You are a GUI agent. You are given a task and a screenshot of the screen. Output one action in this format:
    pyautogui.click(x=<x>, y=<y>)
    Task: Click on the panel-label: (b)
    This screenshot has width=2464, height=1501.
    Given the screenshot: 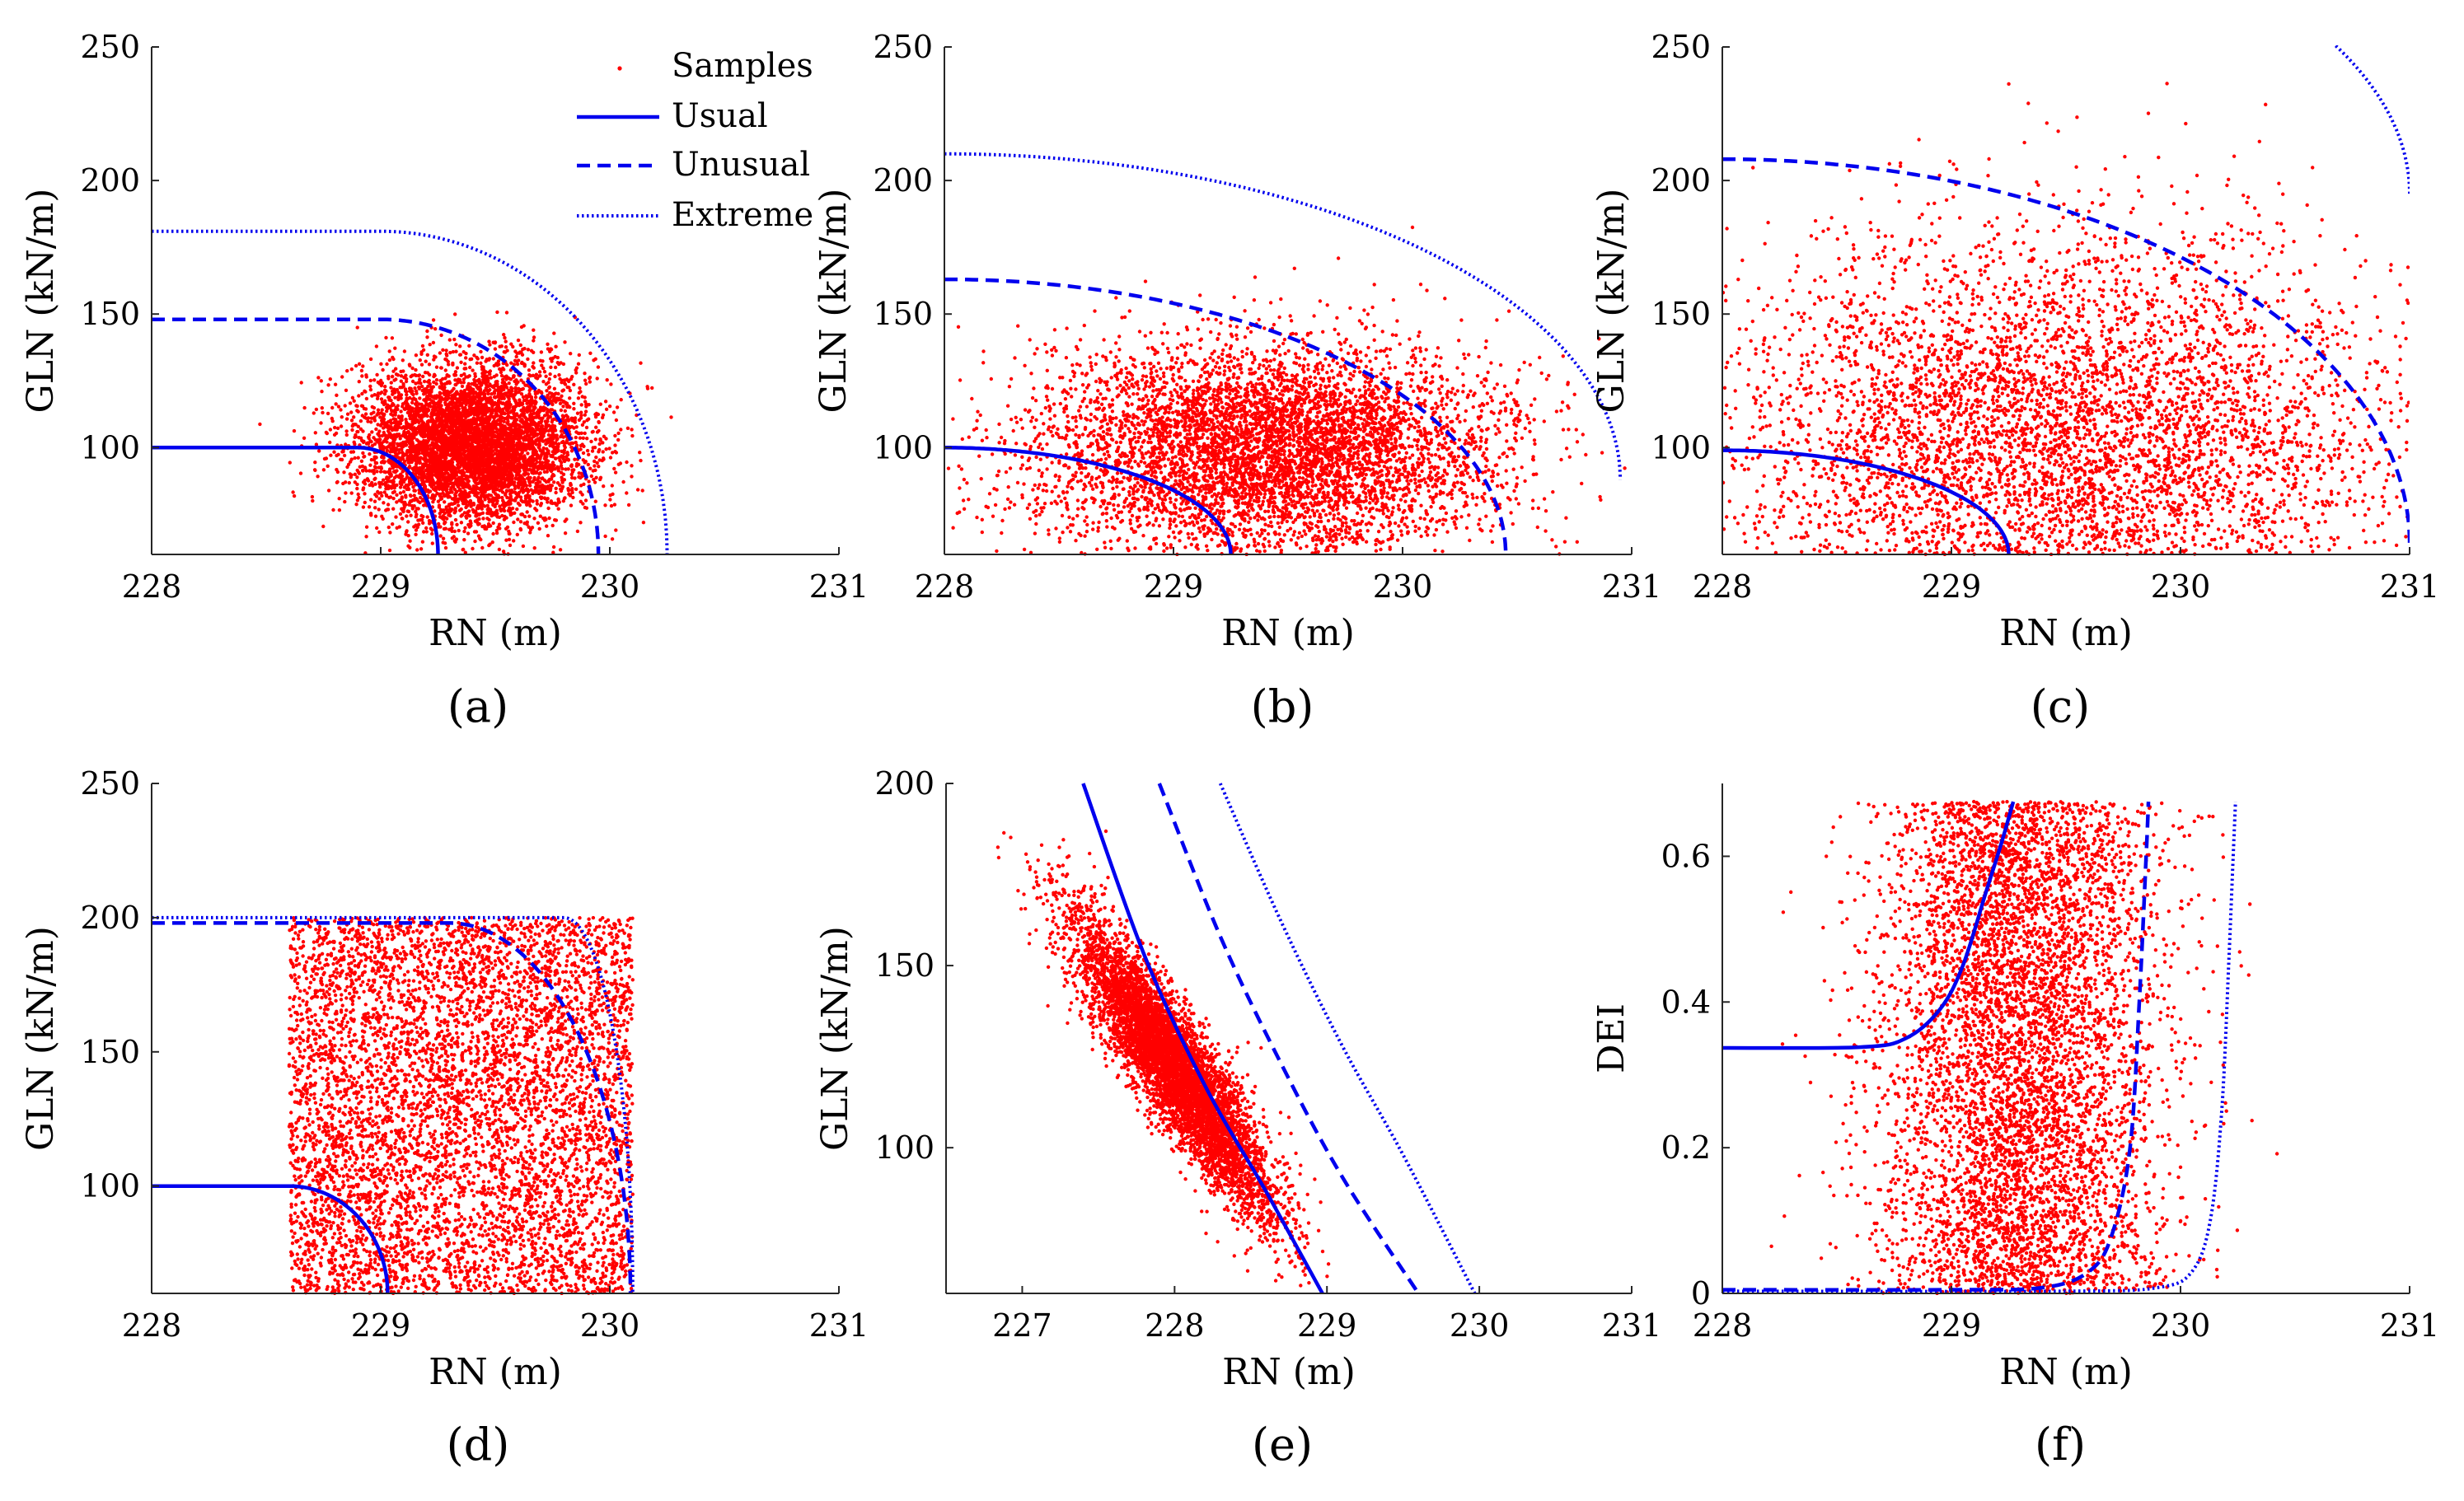 What is the action you would take?
    pyautogui.click(x=1283, y=706)
    